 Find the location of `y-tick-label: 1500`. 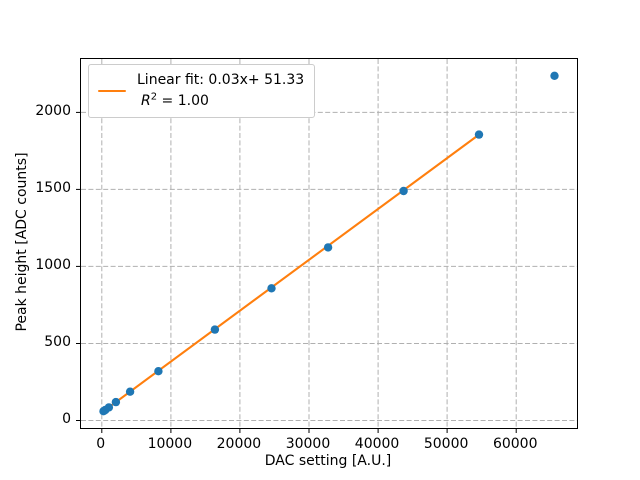

y-tick-label: 1500 is located at coordinates (53, 188).